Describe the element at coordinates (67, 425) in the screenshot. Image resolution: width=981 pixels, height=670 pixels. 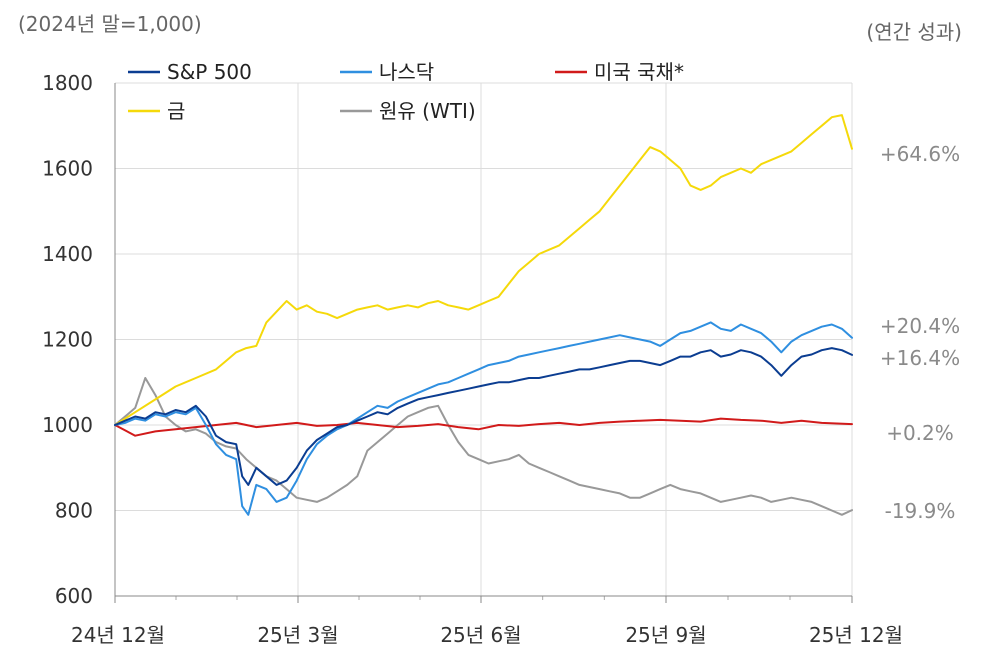
I see `y-tick-label: 1000` at that location.